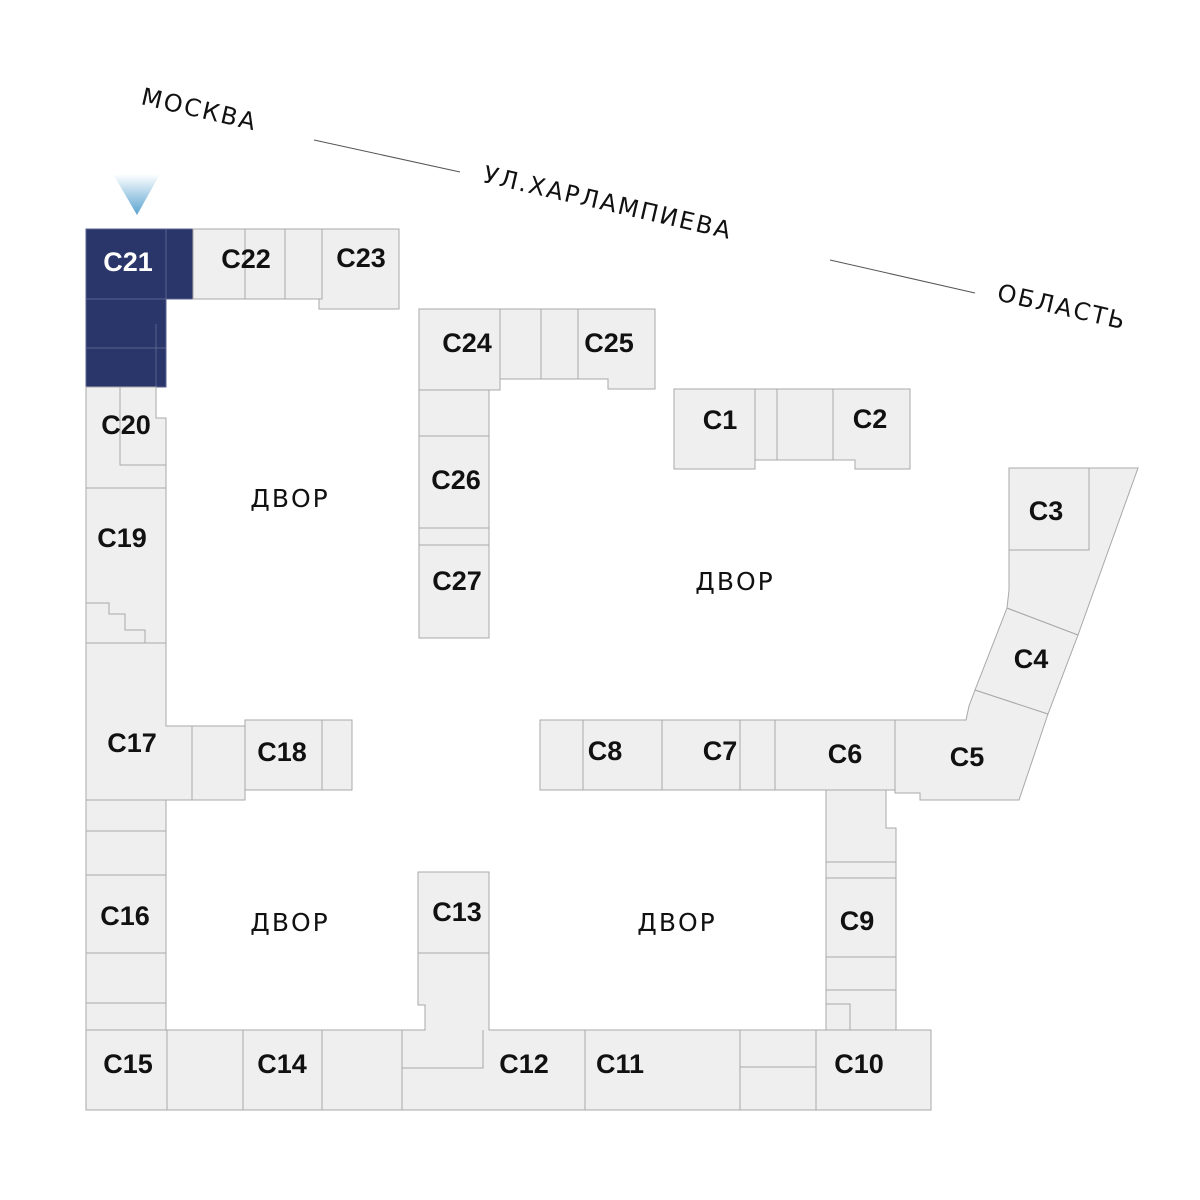 Image resolution: width=1200 pixels, height=1200 pixels. What do you see at coordinates (605, 751) in the screenshot?
I see `unit-label: C8` at bounding box center [605, 751].